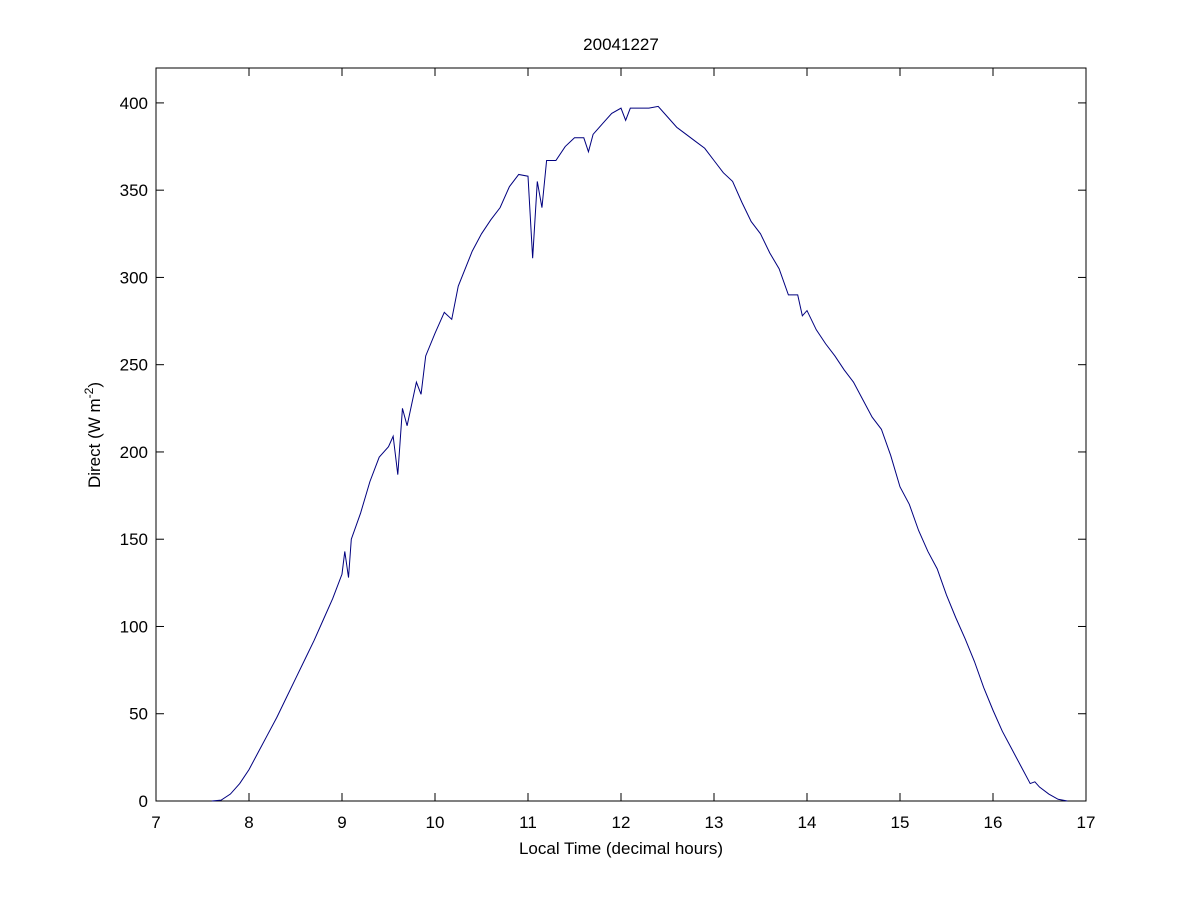 The height and width of the screenshot is (900, 1200). I want to click on x-tick-label: 7, so click(155, 822).